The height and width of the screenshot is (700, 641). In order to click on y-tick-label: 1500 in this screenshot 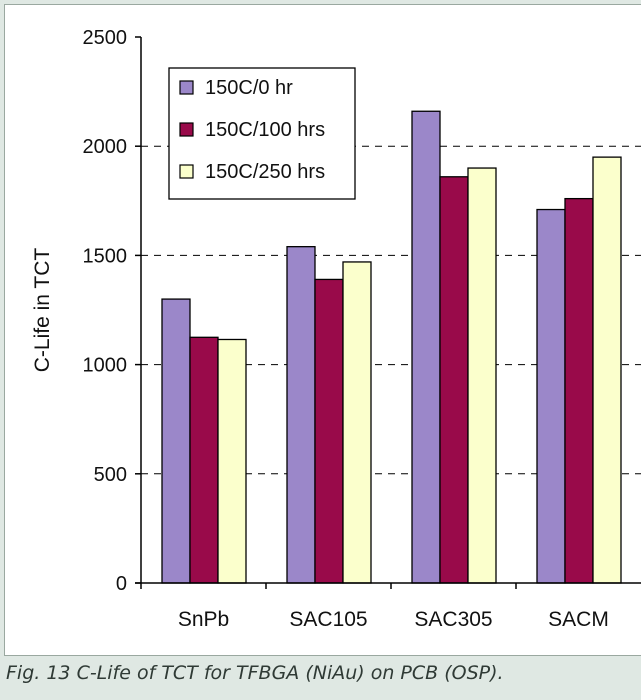, I will do `click(105, 256)`.